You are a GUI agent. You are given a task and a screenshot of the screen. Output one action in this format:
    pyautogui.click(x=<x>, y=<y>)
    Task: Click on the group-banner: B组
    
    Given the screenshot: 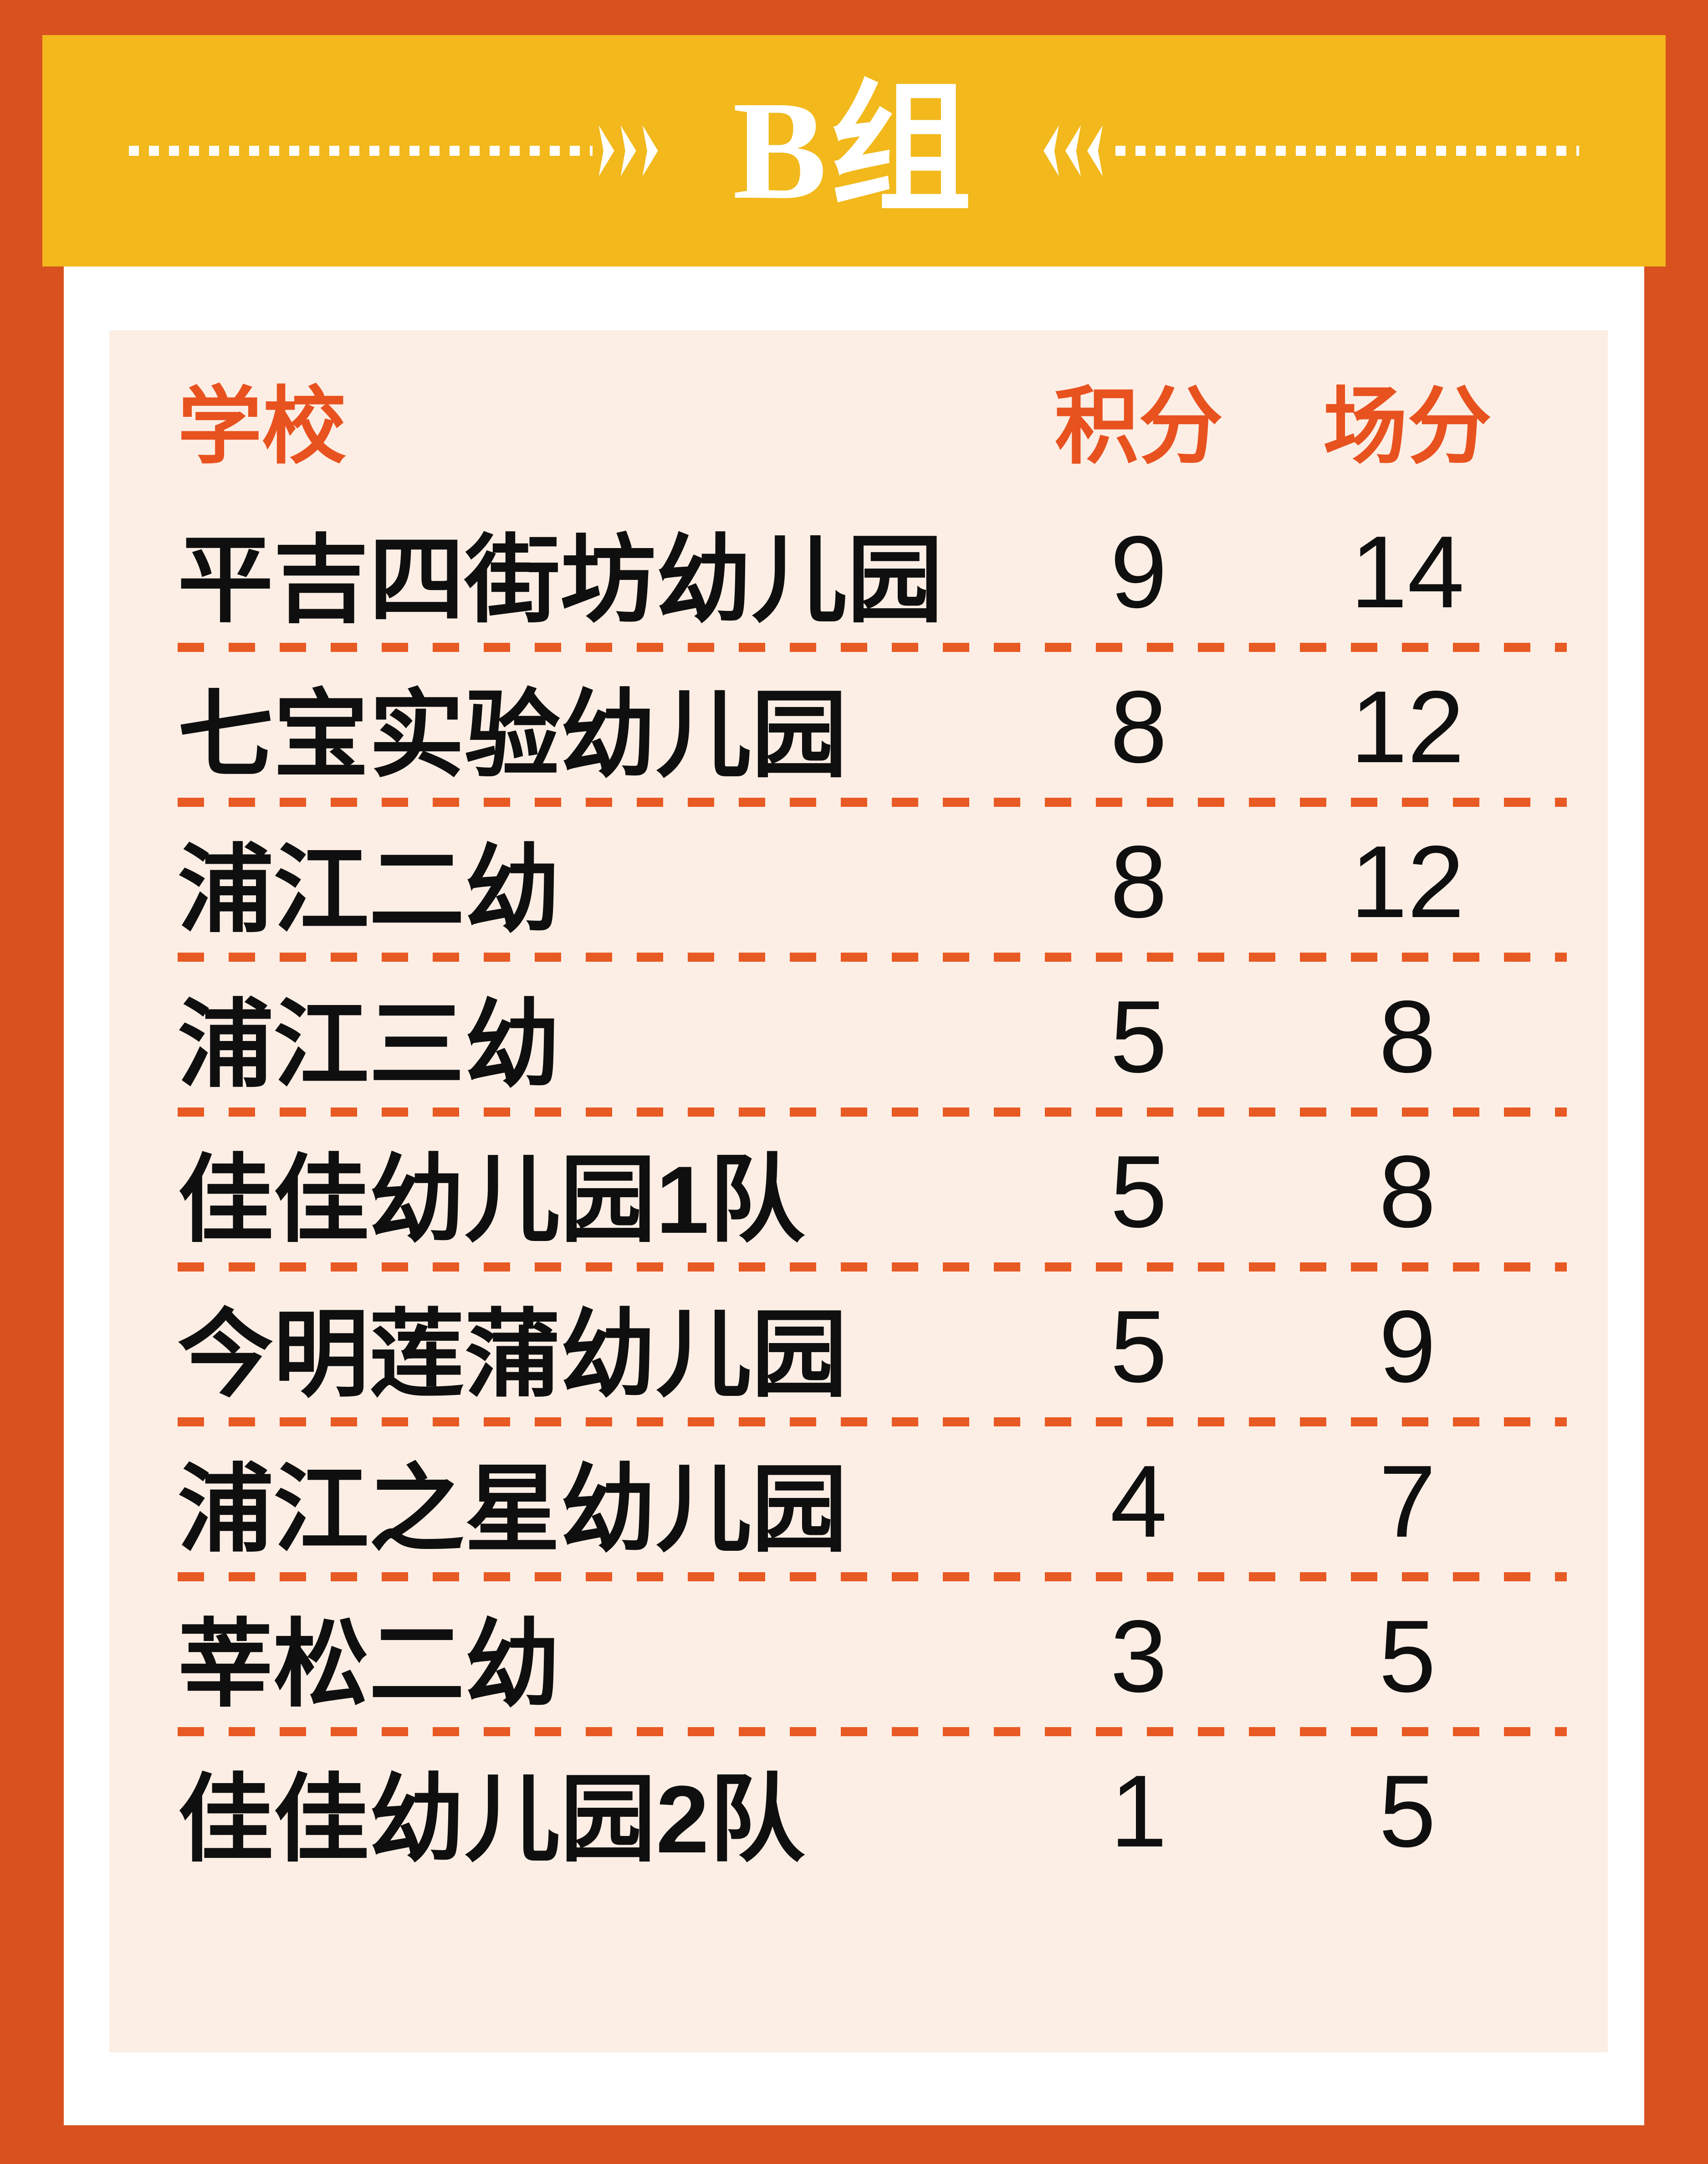 What is the action you would take?
    pyautogui.click(x=854, y=151)
    